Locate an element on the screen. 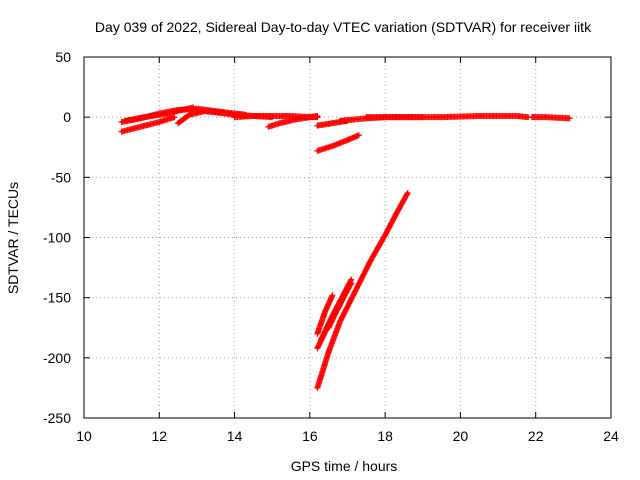  y-tick-label: -150 is located at coordinates (57, 298).